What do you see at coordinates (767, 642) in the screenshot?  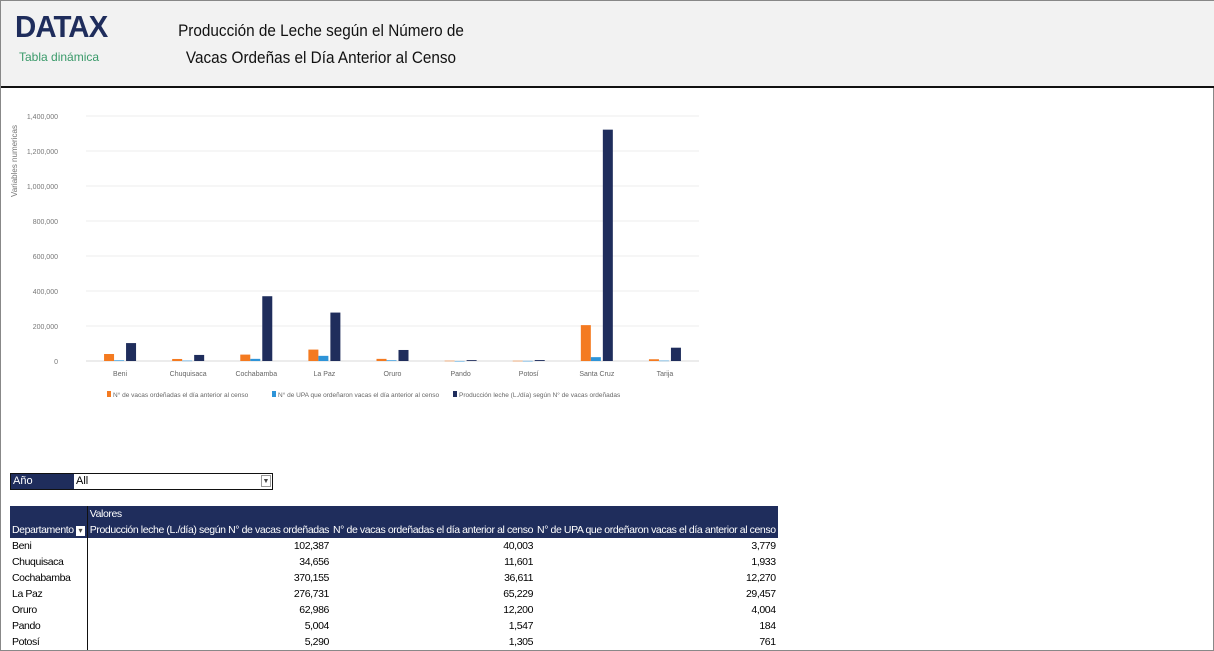 I see `cell-value: 761` at bounding box center [767, 642].